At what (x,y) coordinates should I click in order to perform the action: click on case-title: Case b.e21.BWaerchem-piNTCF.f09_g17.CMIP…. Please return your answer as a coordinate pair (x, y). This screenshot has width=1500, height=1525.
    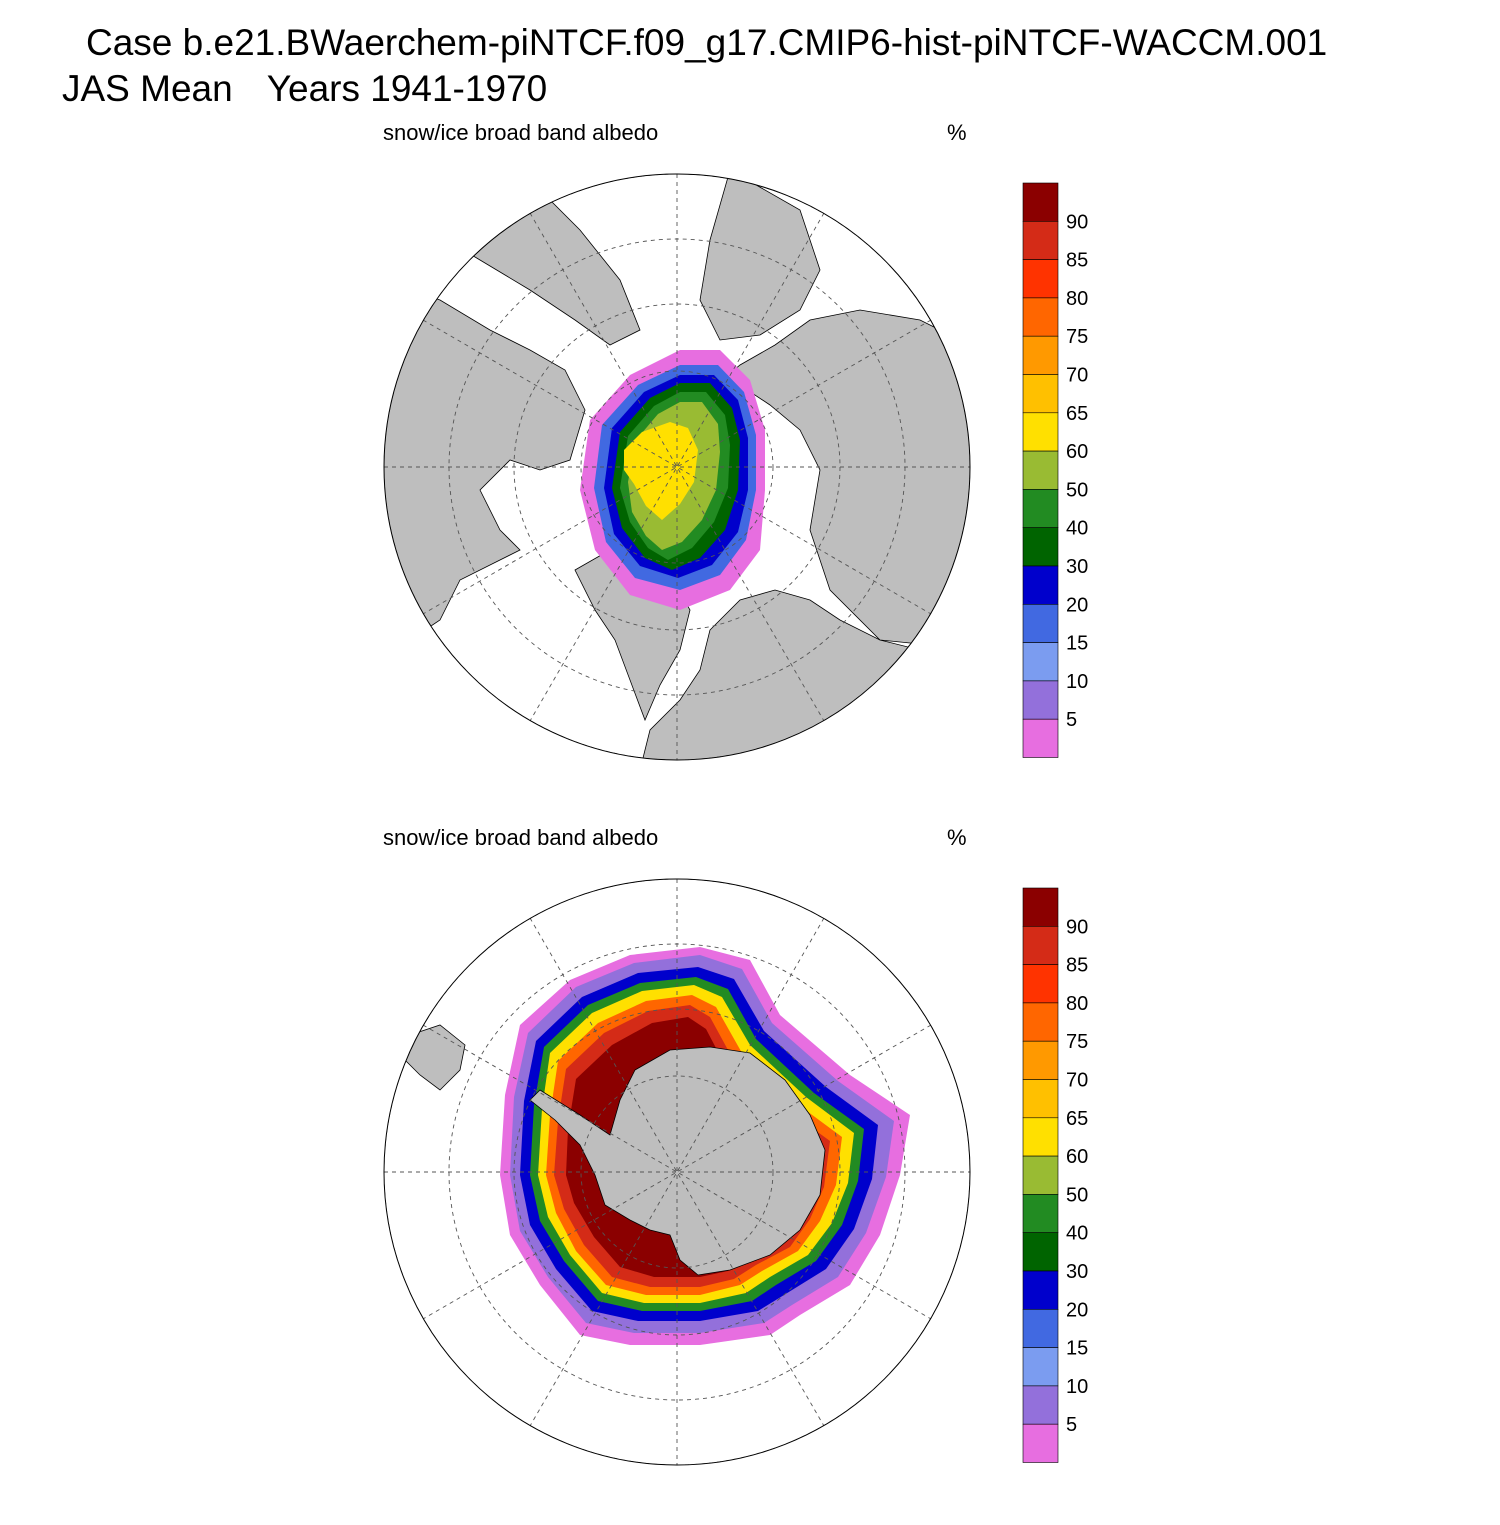
    Looking at the image, I should click on (707, 42).